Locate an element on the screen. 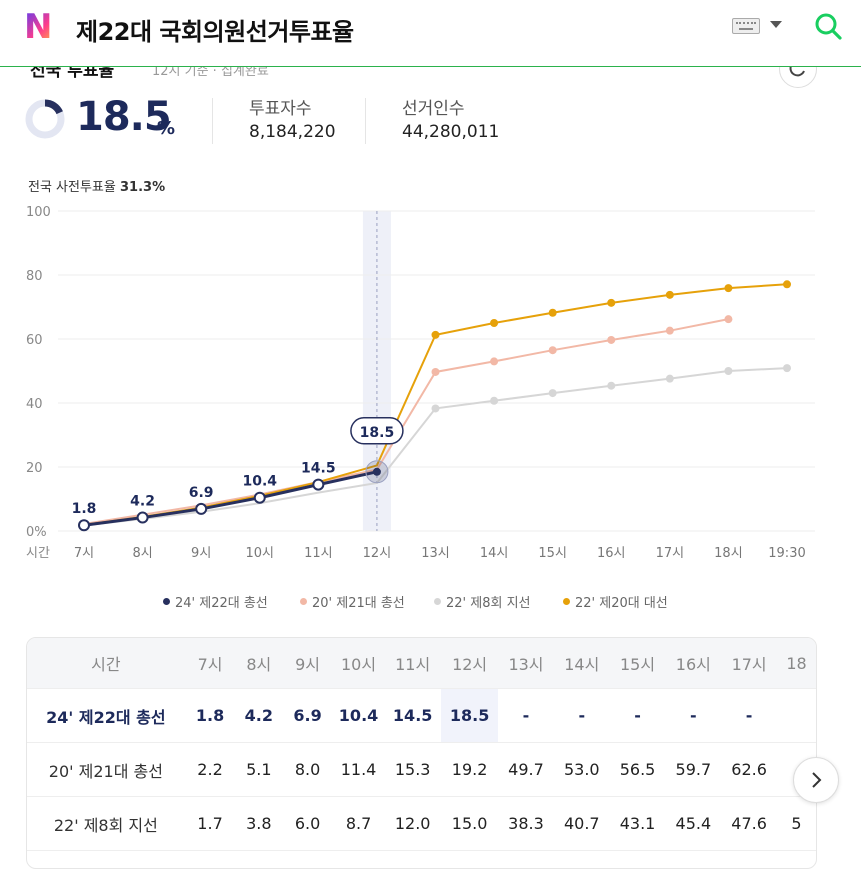 The image size is (861, 869). legend-item: 22' 제8회 지선 is located at coordinates (482, 601).